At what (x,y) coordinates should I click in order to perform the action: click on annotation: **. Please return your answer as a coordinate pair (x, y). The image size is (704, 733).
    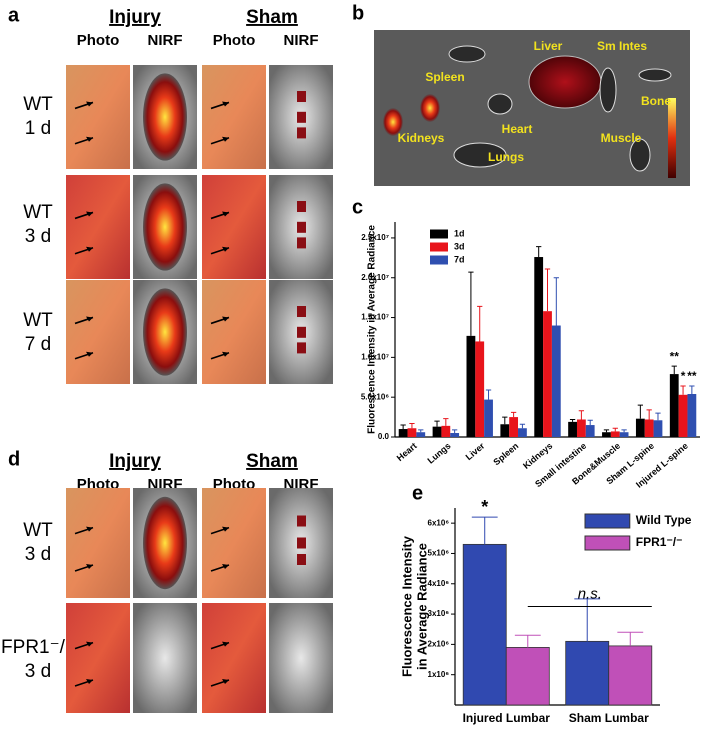
    Looking at the image, I should click on (692, 376).